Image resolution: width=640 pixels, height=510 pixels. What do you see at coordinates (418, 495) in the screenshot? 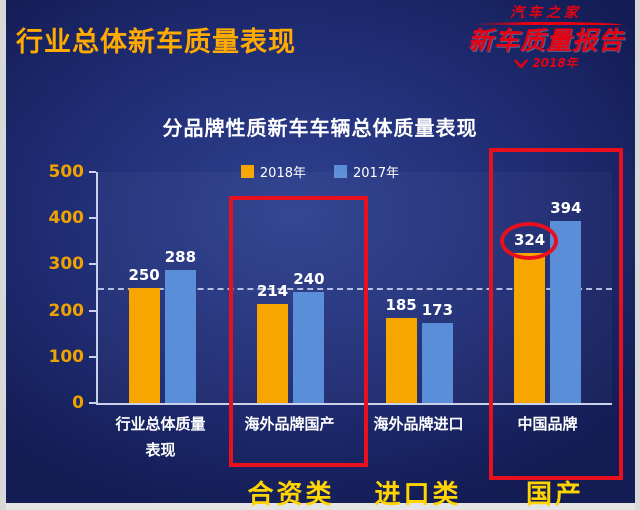
I see `annotation-import: 进口类` at bounding box center [418, 495].